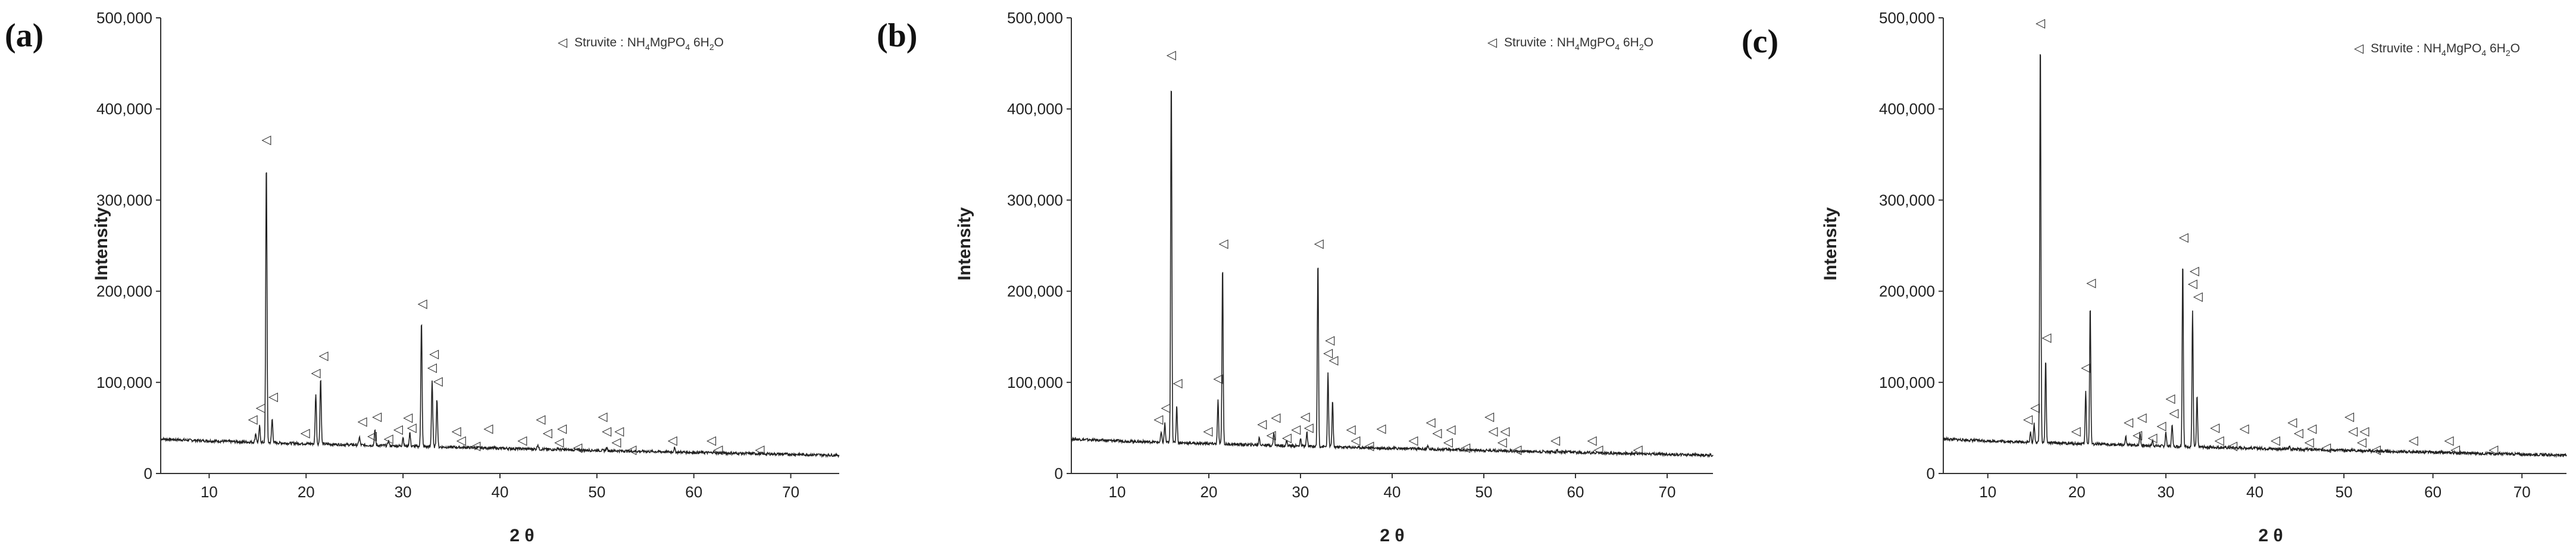  I want to click on x-tick-label: 40, so click(1392, 492).